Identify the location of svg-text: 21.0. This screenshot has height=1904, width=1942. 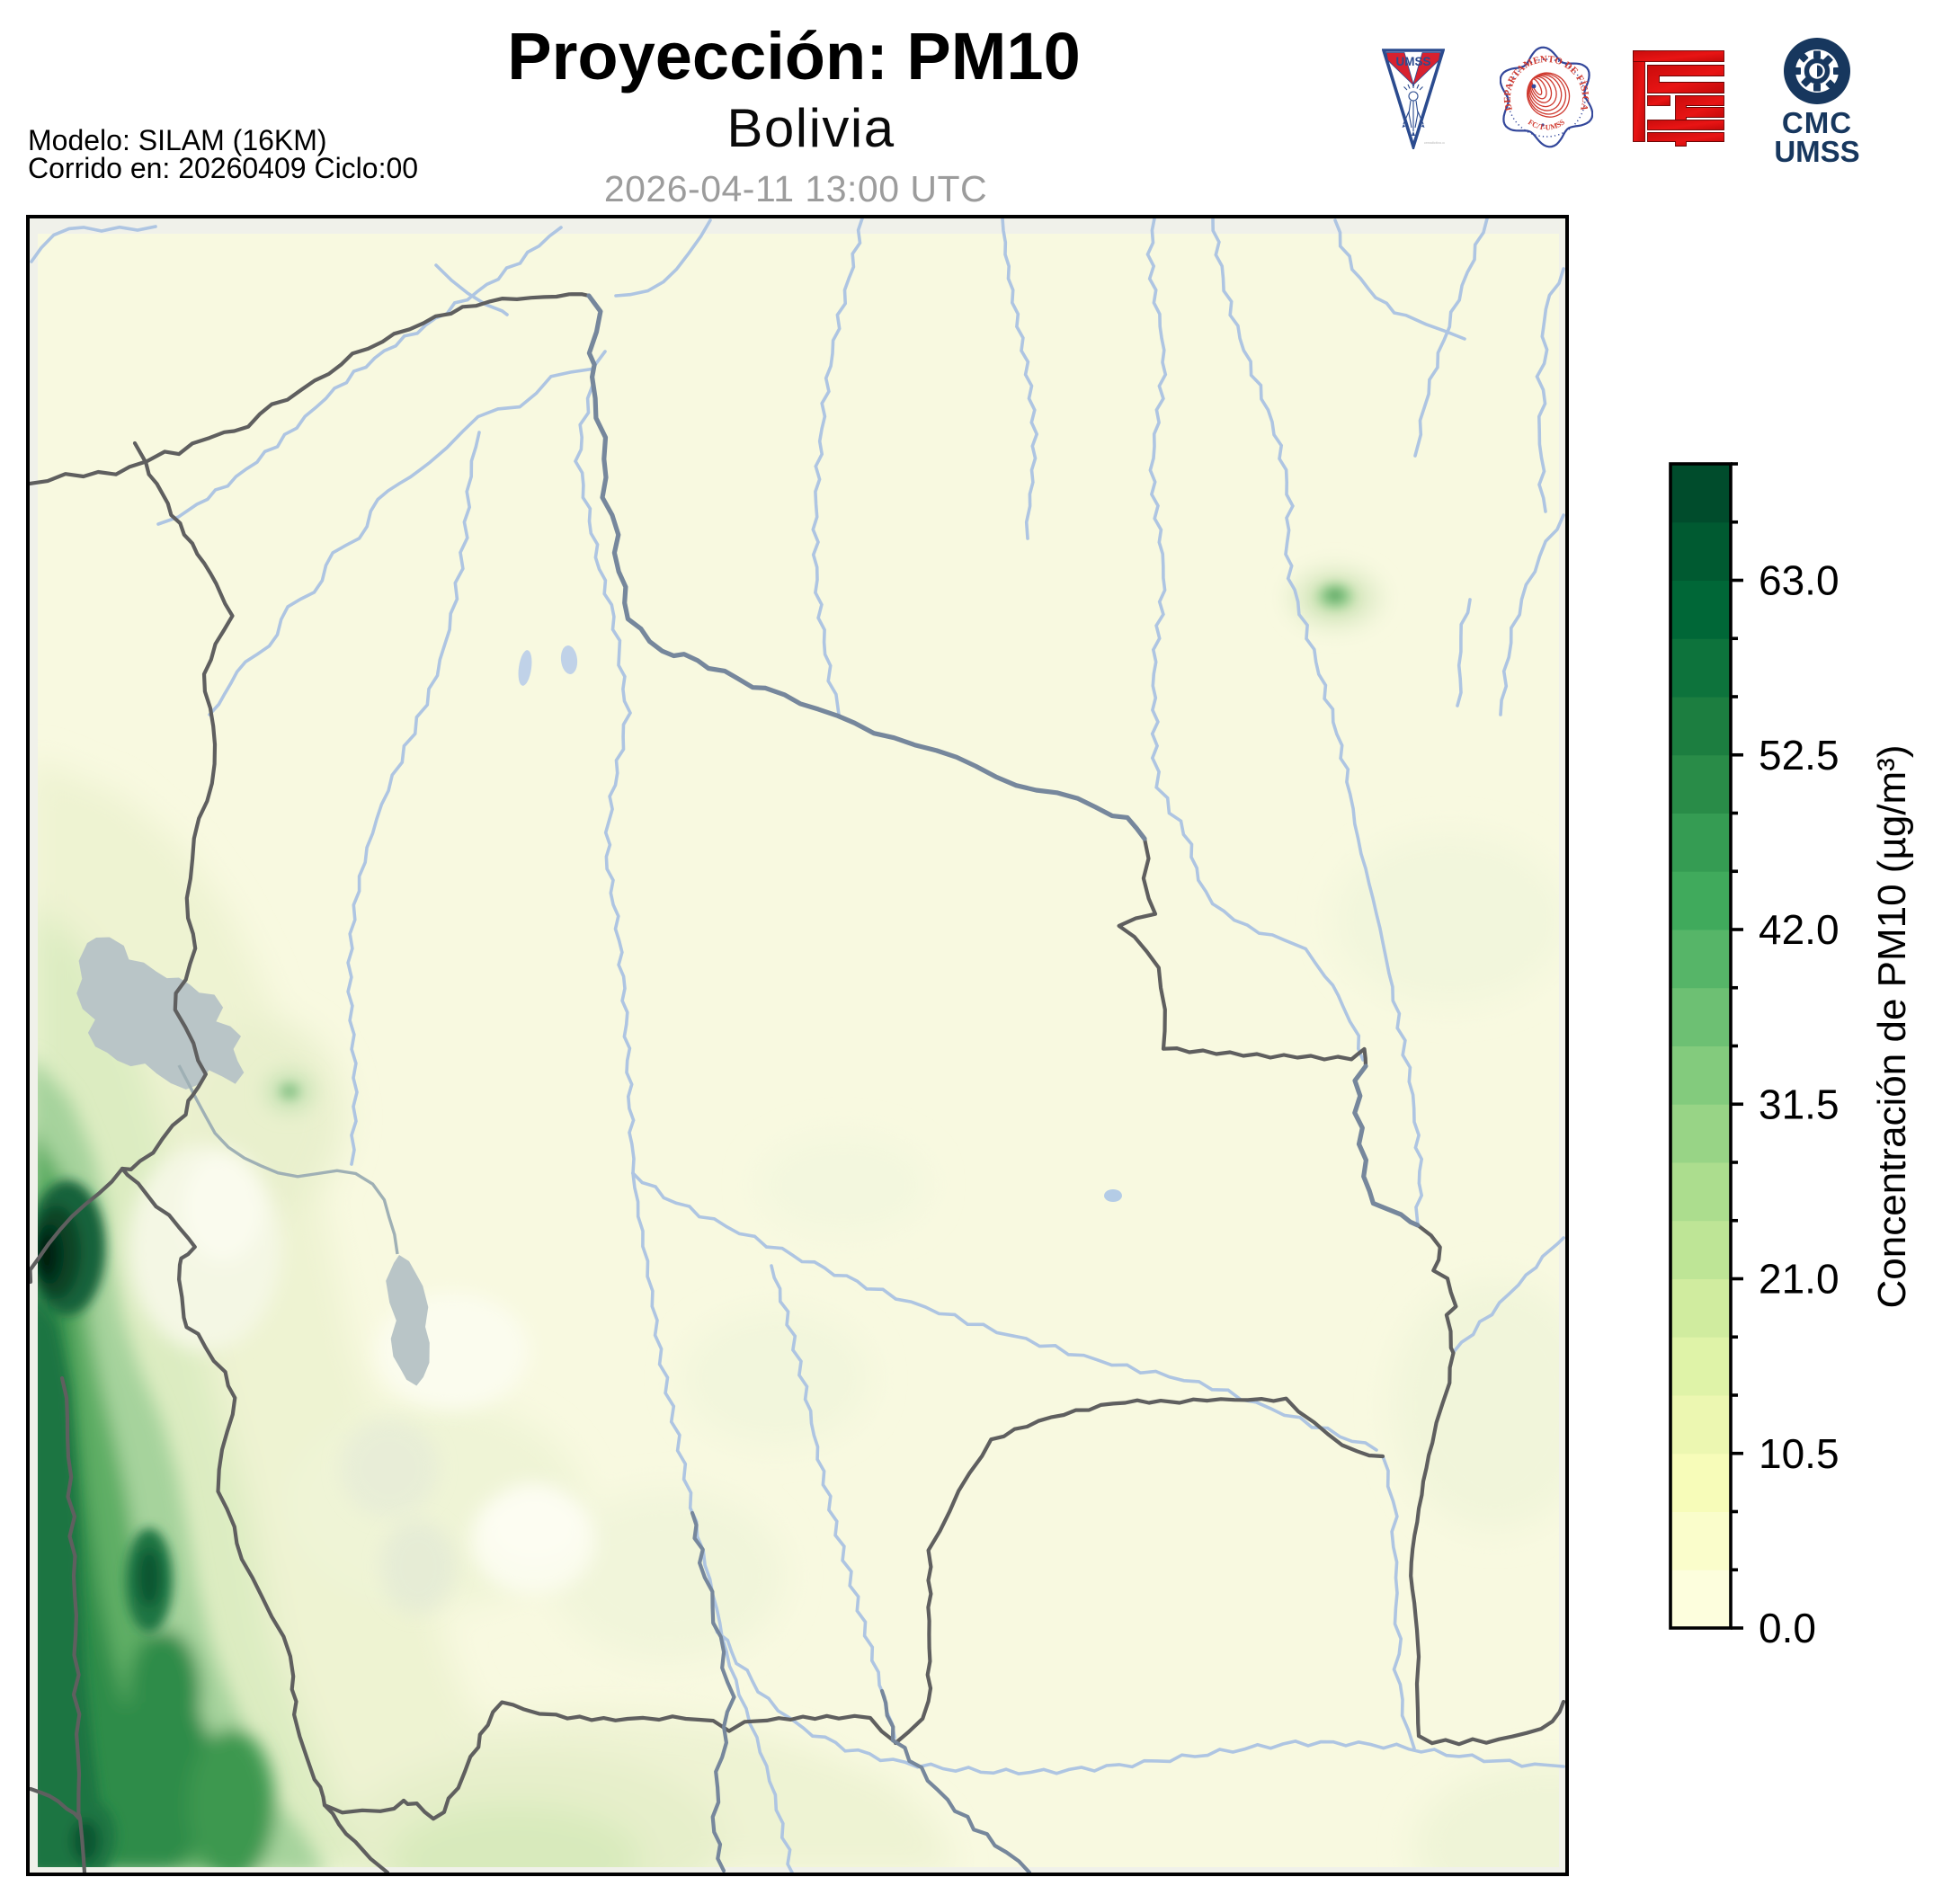
(1799, 1279).